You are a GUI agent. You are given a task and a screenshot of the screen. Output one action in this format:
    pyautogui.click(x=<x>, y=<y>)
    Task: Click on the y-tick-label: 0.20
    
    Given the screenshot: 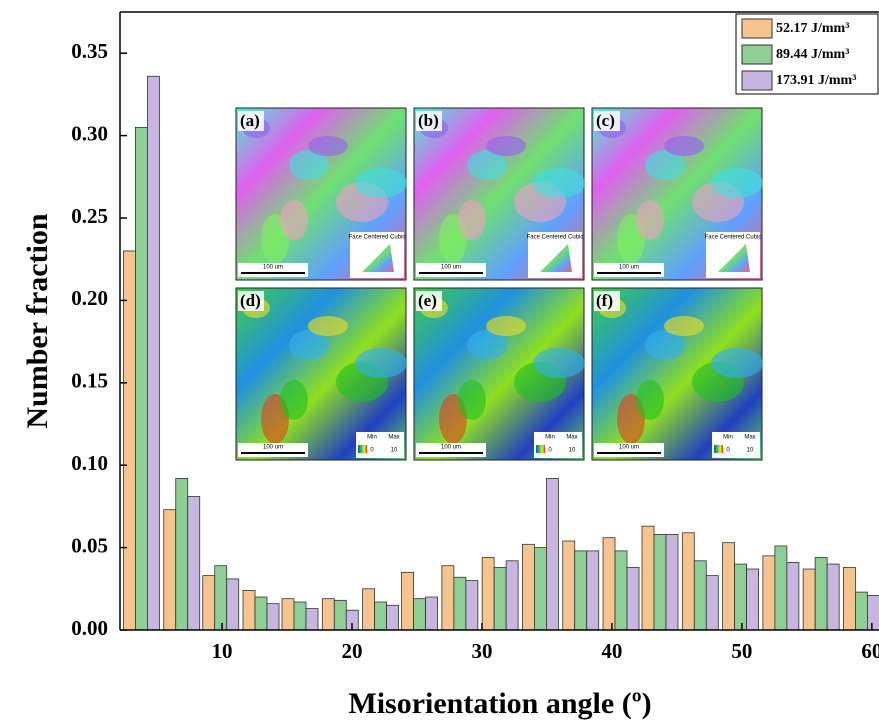 What is the action you would take?
    pyautogui.click(x=89, y=298)
    